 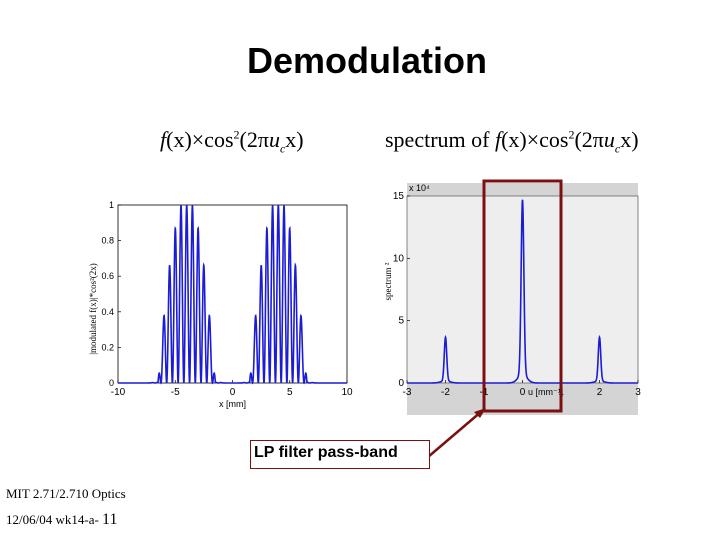 What do you see at coordinates (523, 392) in the screenshot?
I see `right-x-tick-label: 0` at bounding box center [523, 392].